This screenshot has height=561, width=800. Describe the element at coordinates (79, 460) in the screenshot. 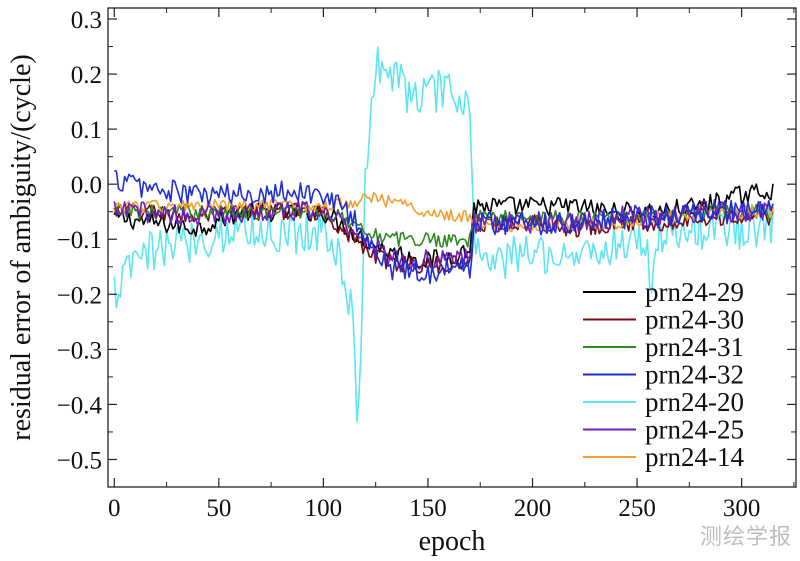

I see `y-tick-label: −0.5` at that location.